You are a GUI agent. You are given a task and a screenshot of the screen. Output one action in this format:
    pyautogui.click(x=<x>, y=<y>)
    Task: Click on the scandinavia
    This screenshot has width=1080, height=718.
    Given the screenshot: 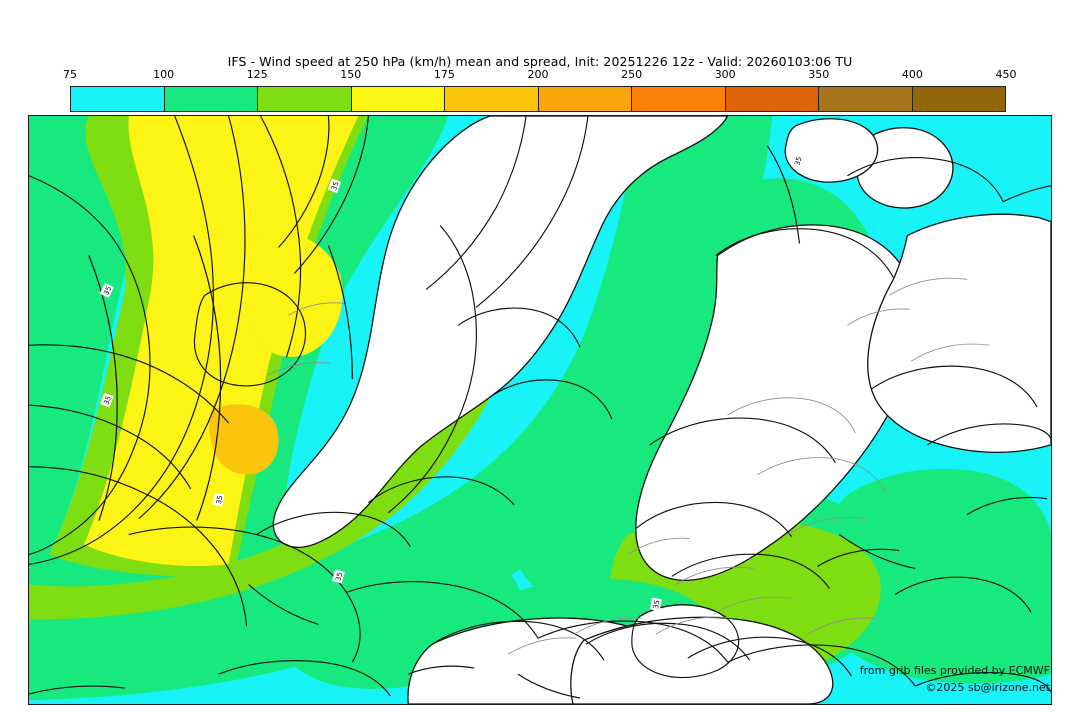 What is the action you would take?
    pyautogui.click(x=776, y=403)
    